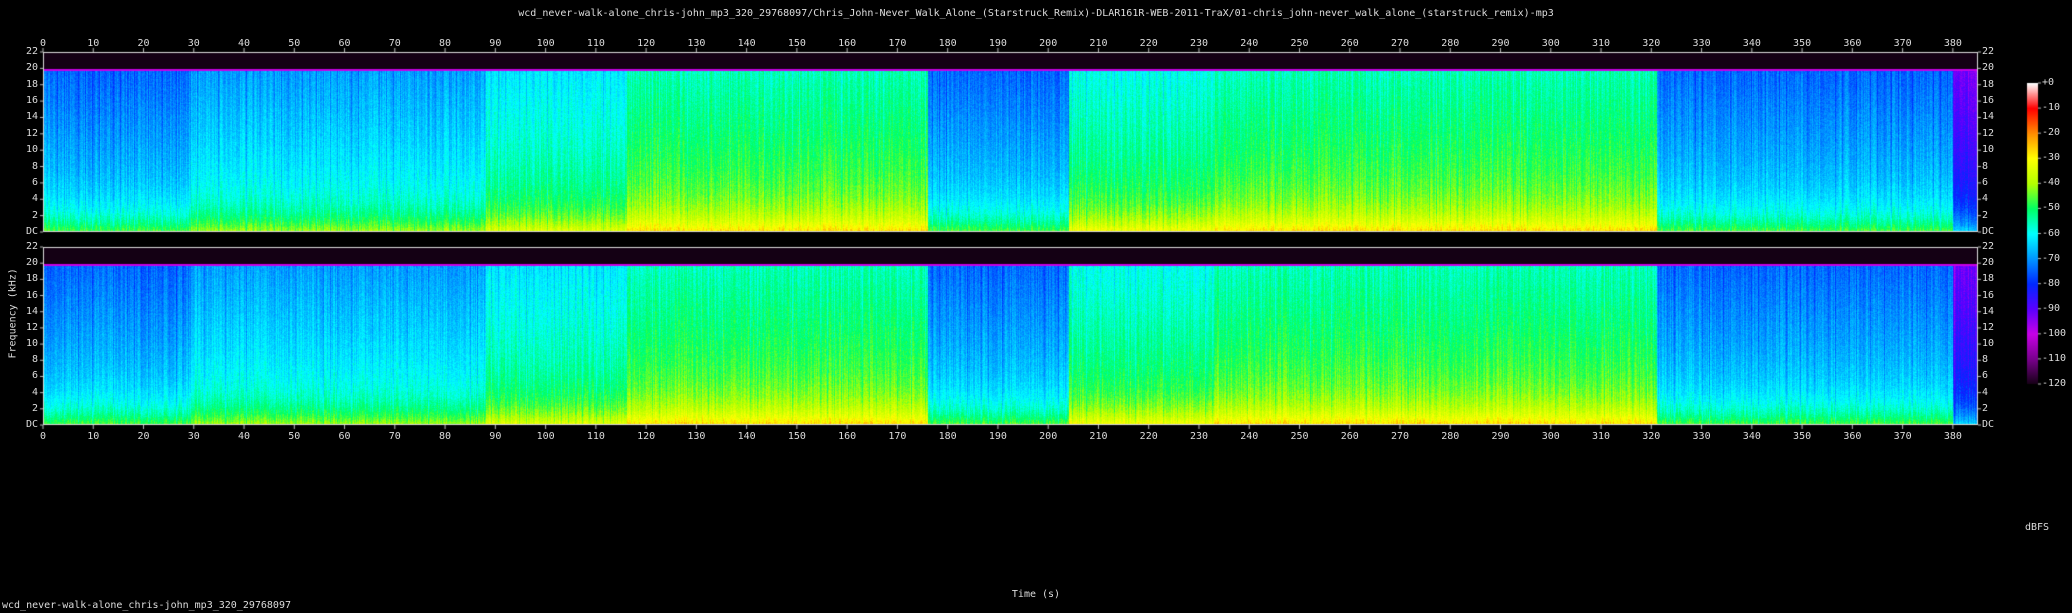  What do you see at coordinates (31, 68) in the screenshot?
I see `y-tick-label: 20` at bounding box center [31, 68].